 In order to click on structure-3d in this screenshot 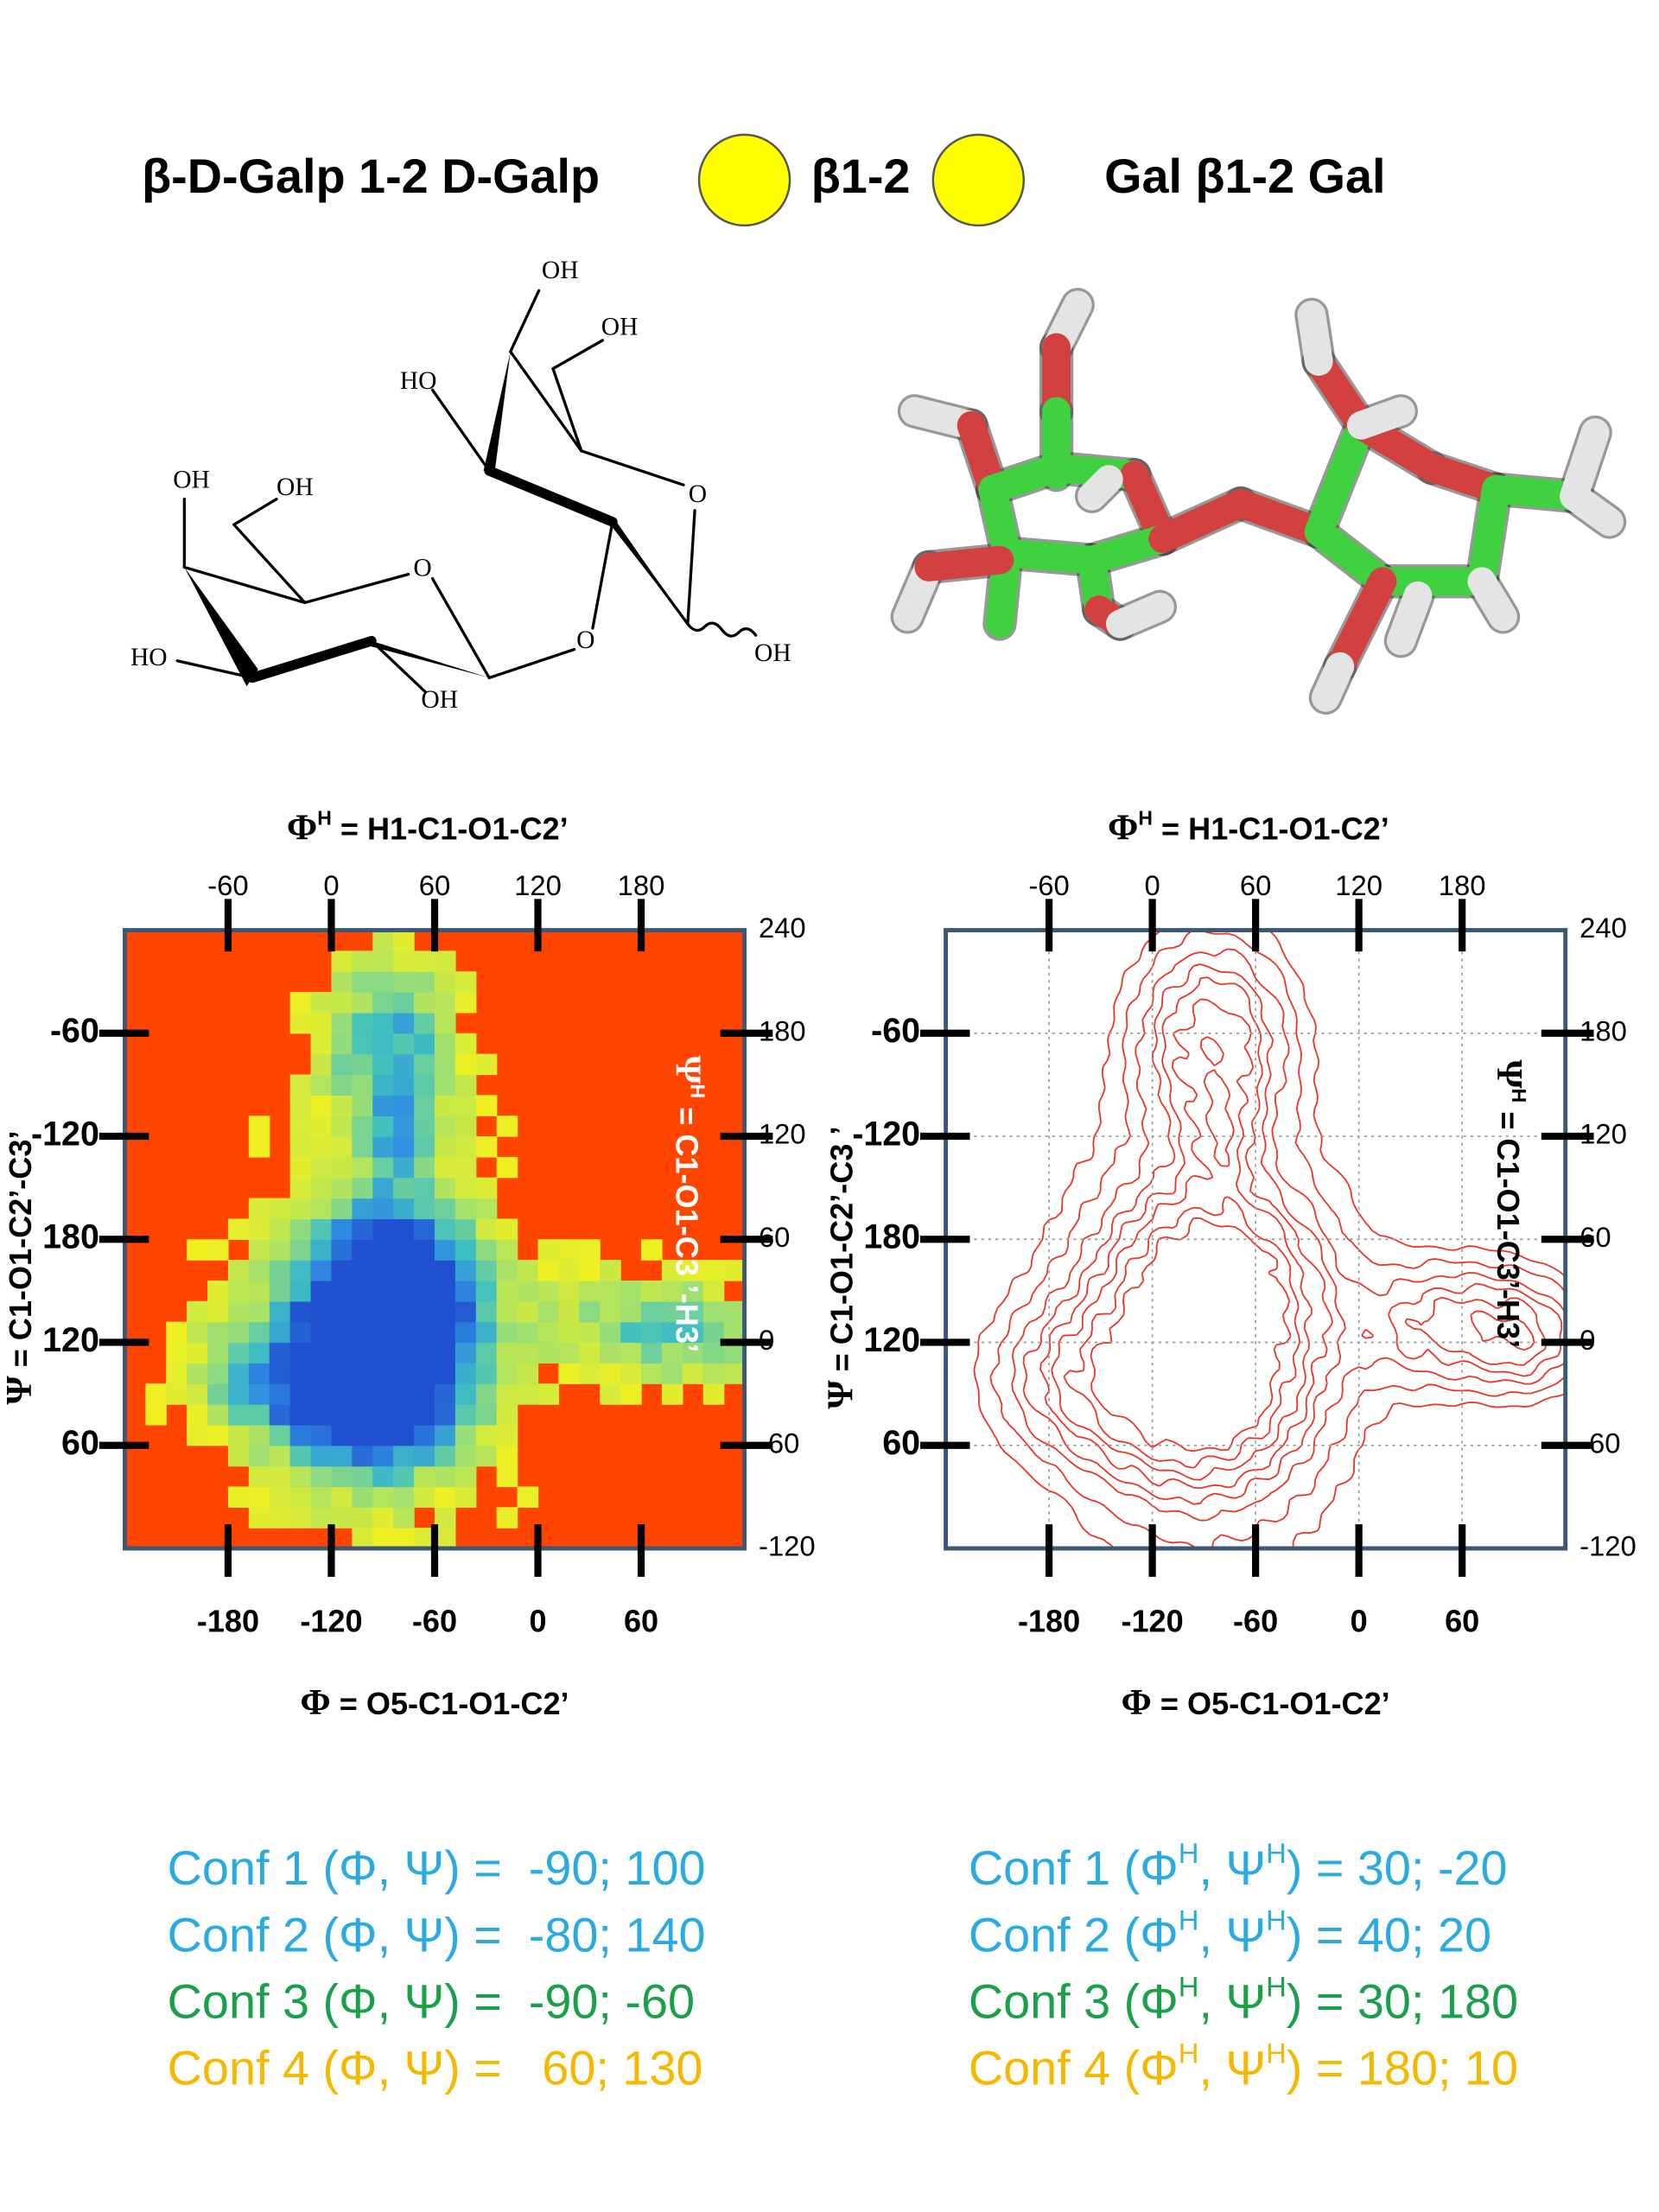, I will do `click(1258, 502)`.